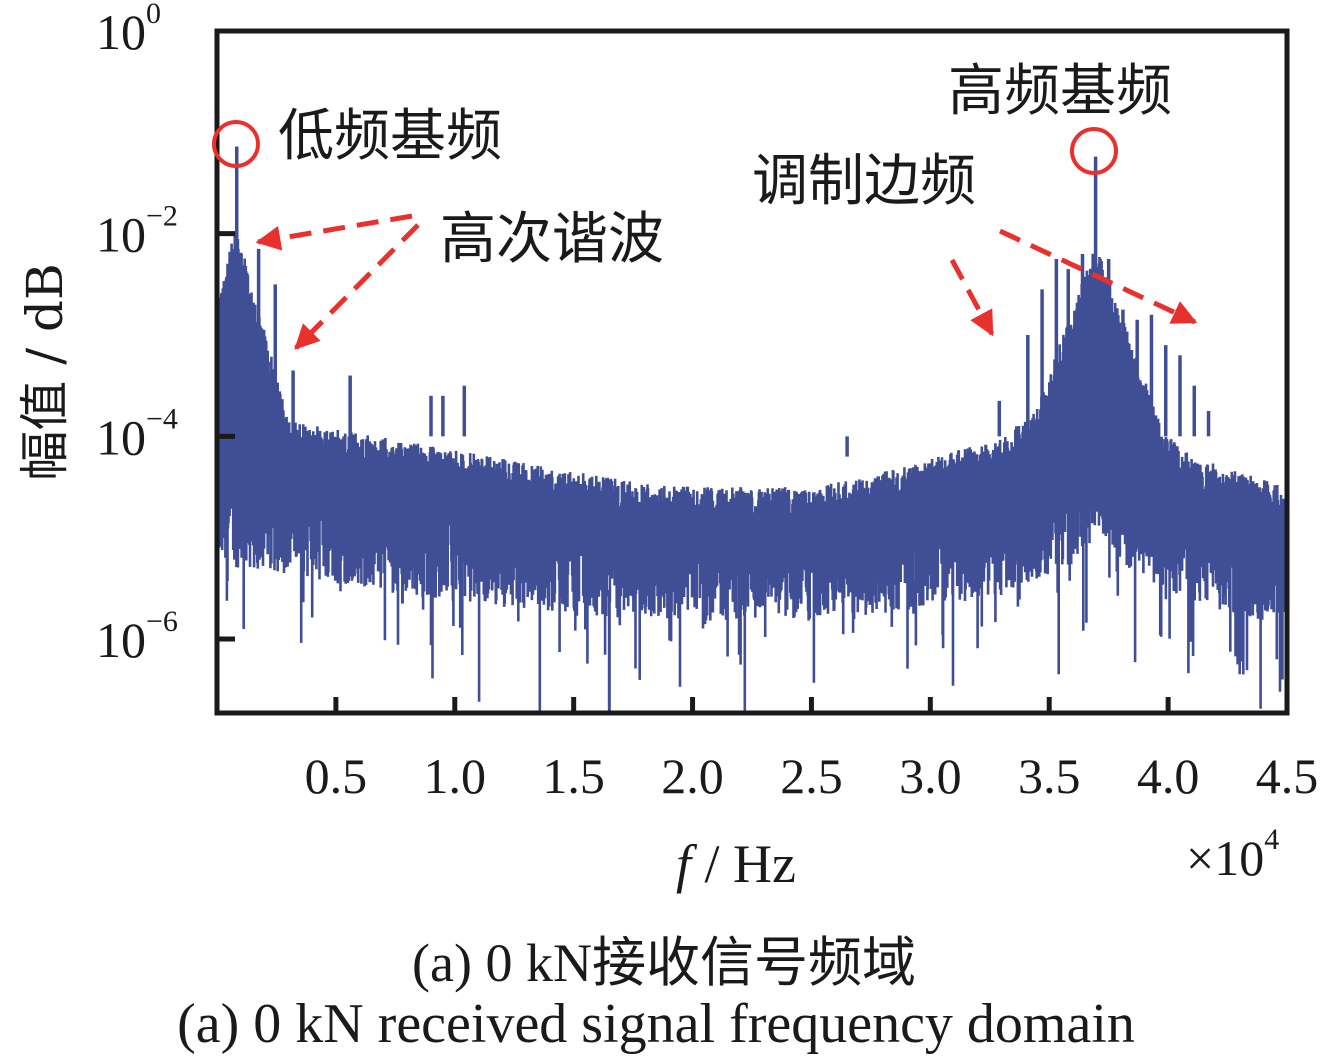 Image resolution: width=1328 pixels, height=1064 pixels. I want to click on y-tick-label: 10⁰, so click(128, 30).